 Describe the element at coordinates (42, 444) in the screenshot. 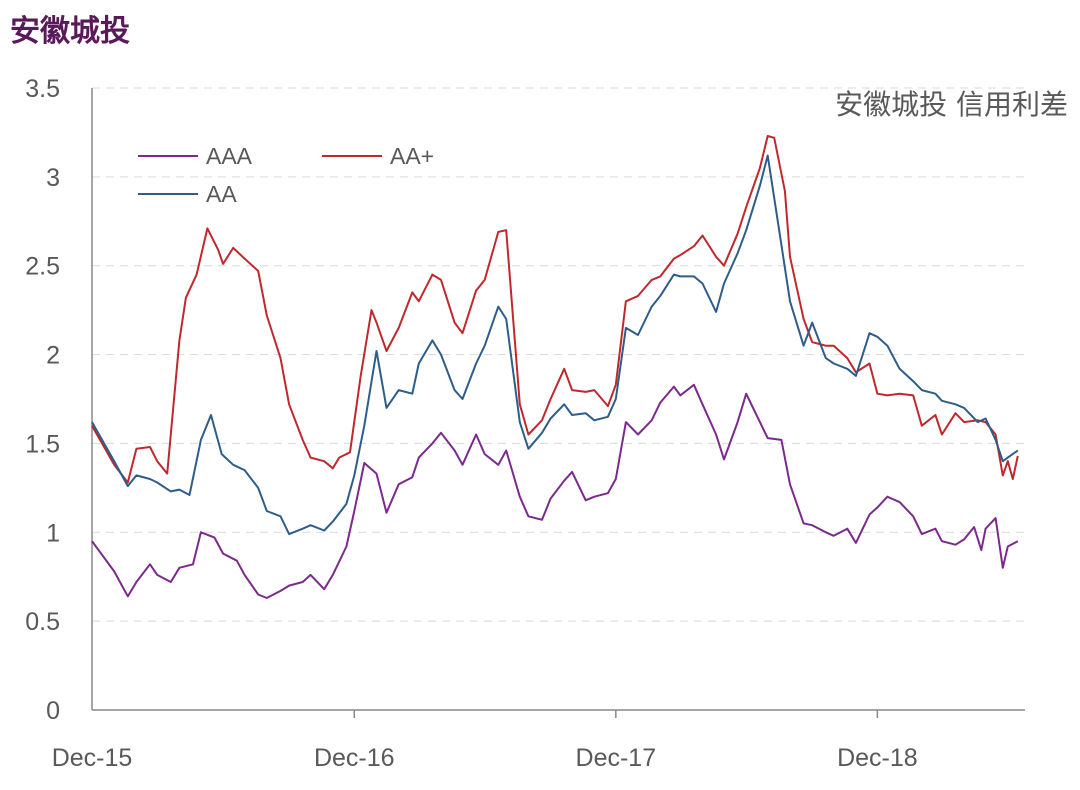

I see `y-tick-label: 1.5` at that location.